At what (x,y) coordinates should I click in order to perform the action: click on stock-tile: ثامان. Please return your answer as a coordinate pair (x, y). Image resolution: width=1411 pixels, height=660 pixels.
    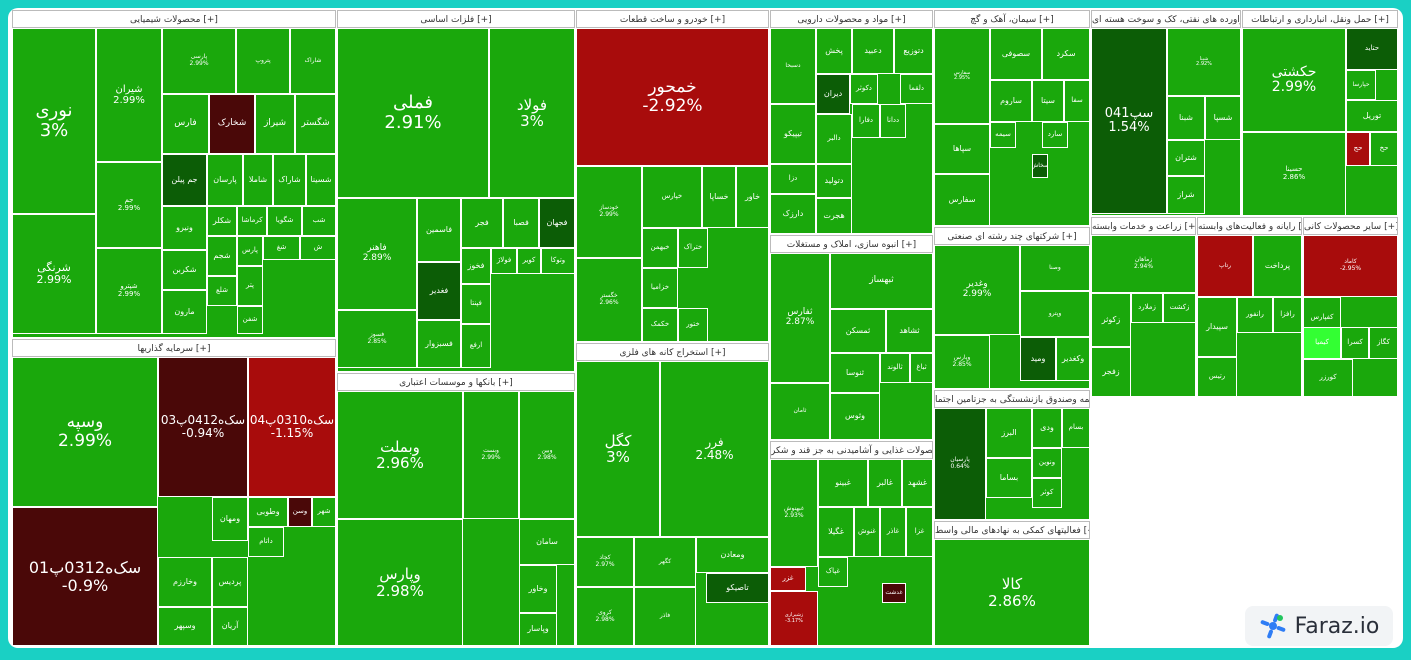
    Looking at the image, I should click on (800, 411).